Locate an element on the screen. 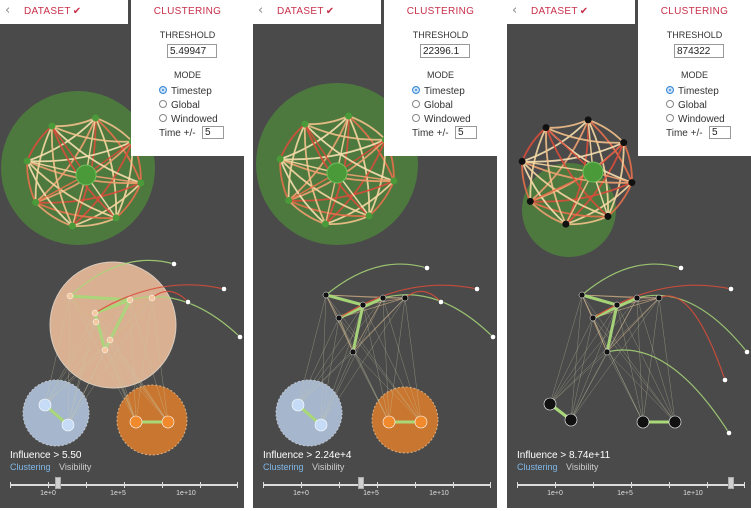 Image resolution: width=751 pixels, height=511 pixels. threshold-input: 874322 is located at coordinates (699, 51).